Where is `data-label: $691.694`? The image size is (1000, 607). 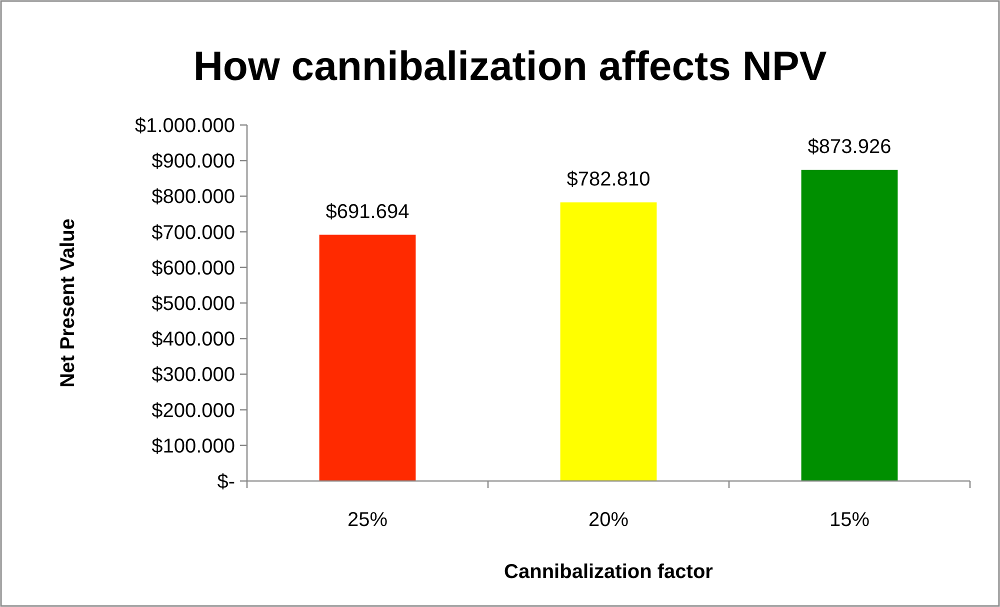 data-label: $691.694 is located at coordinates (368, 211).